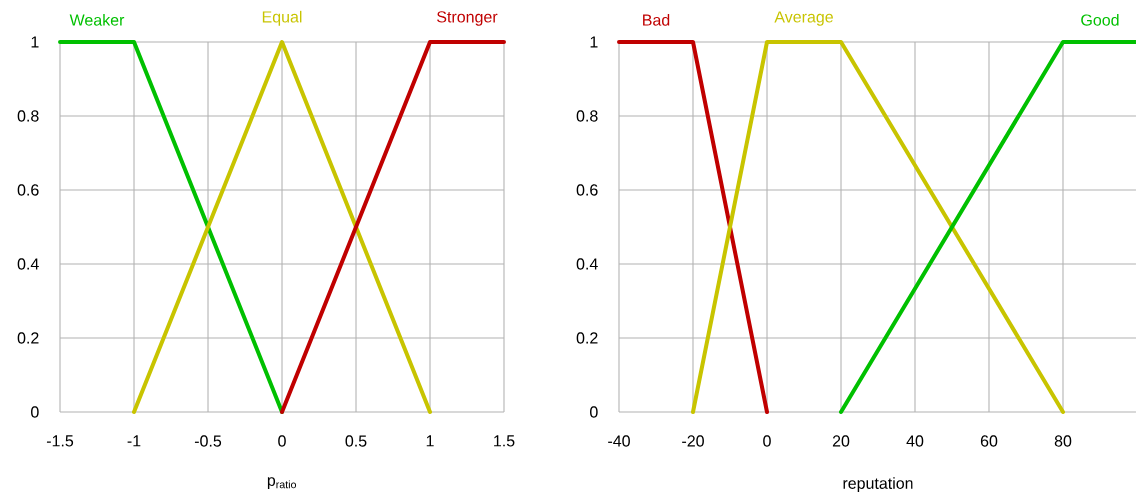 This screenshot has width=1136, height=492. Describe the element at coordinates (841, 441) in the screenshot. I see `x-tick-label: 20` at that location.